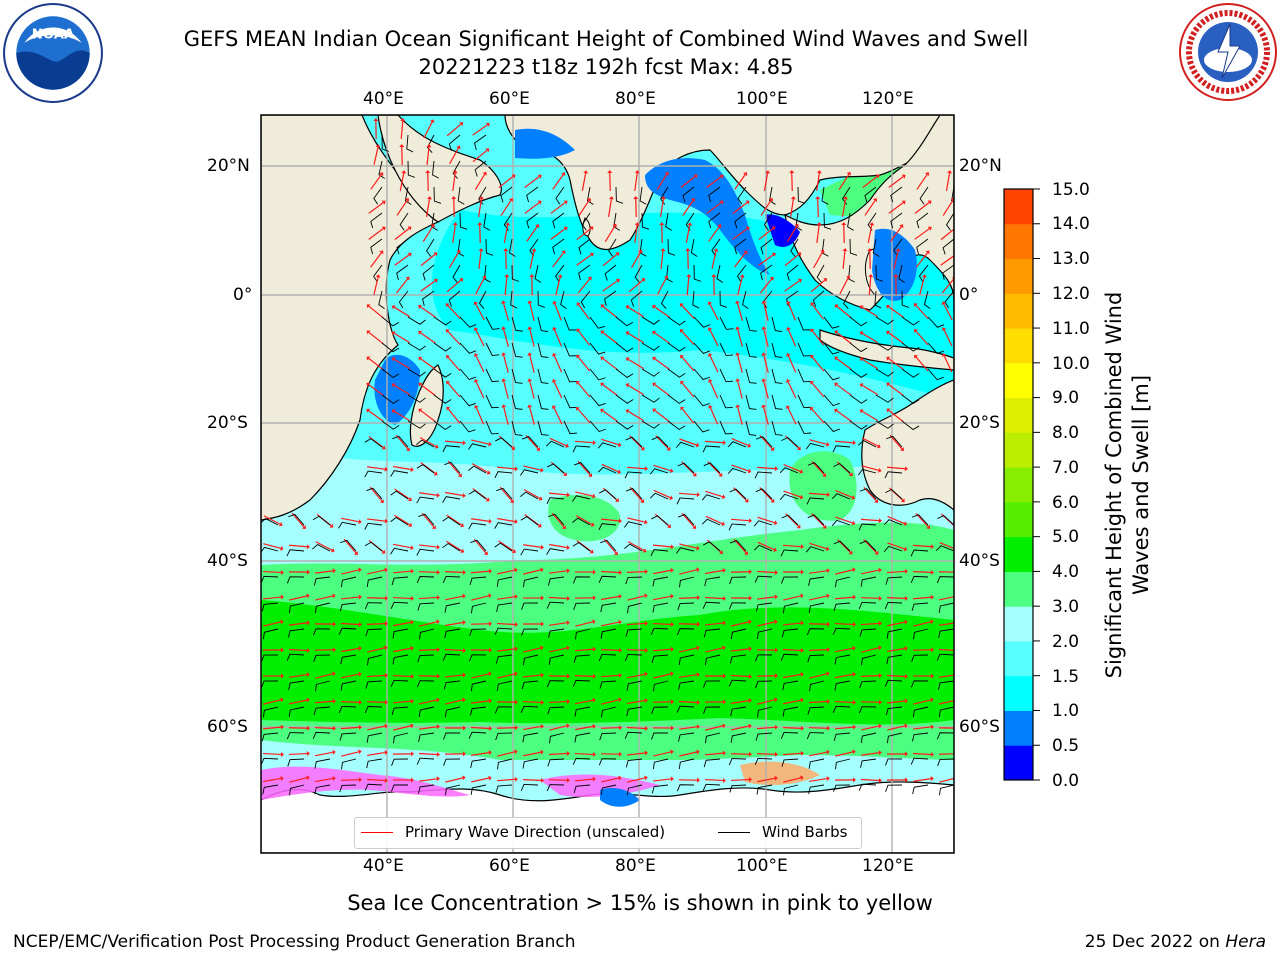  What do you see at coordinates (1066, 433) in the screenshot?
I see `colorbar-label: 8.0` at bounding box center [1066, 433].